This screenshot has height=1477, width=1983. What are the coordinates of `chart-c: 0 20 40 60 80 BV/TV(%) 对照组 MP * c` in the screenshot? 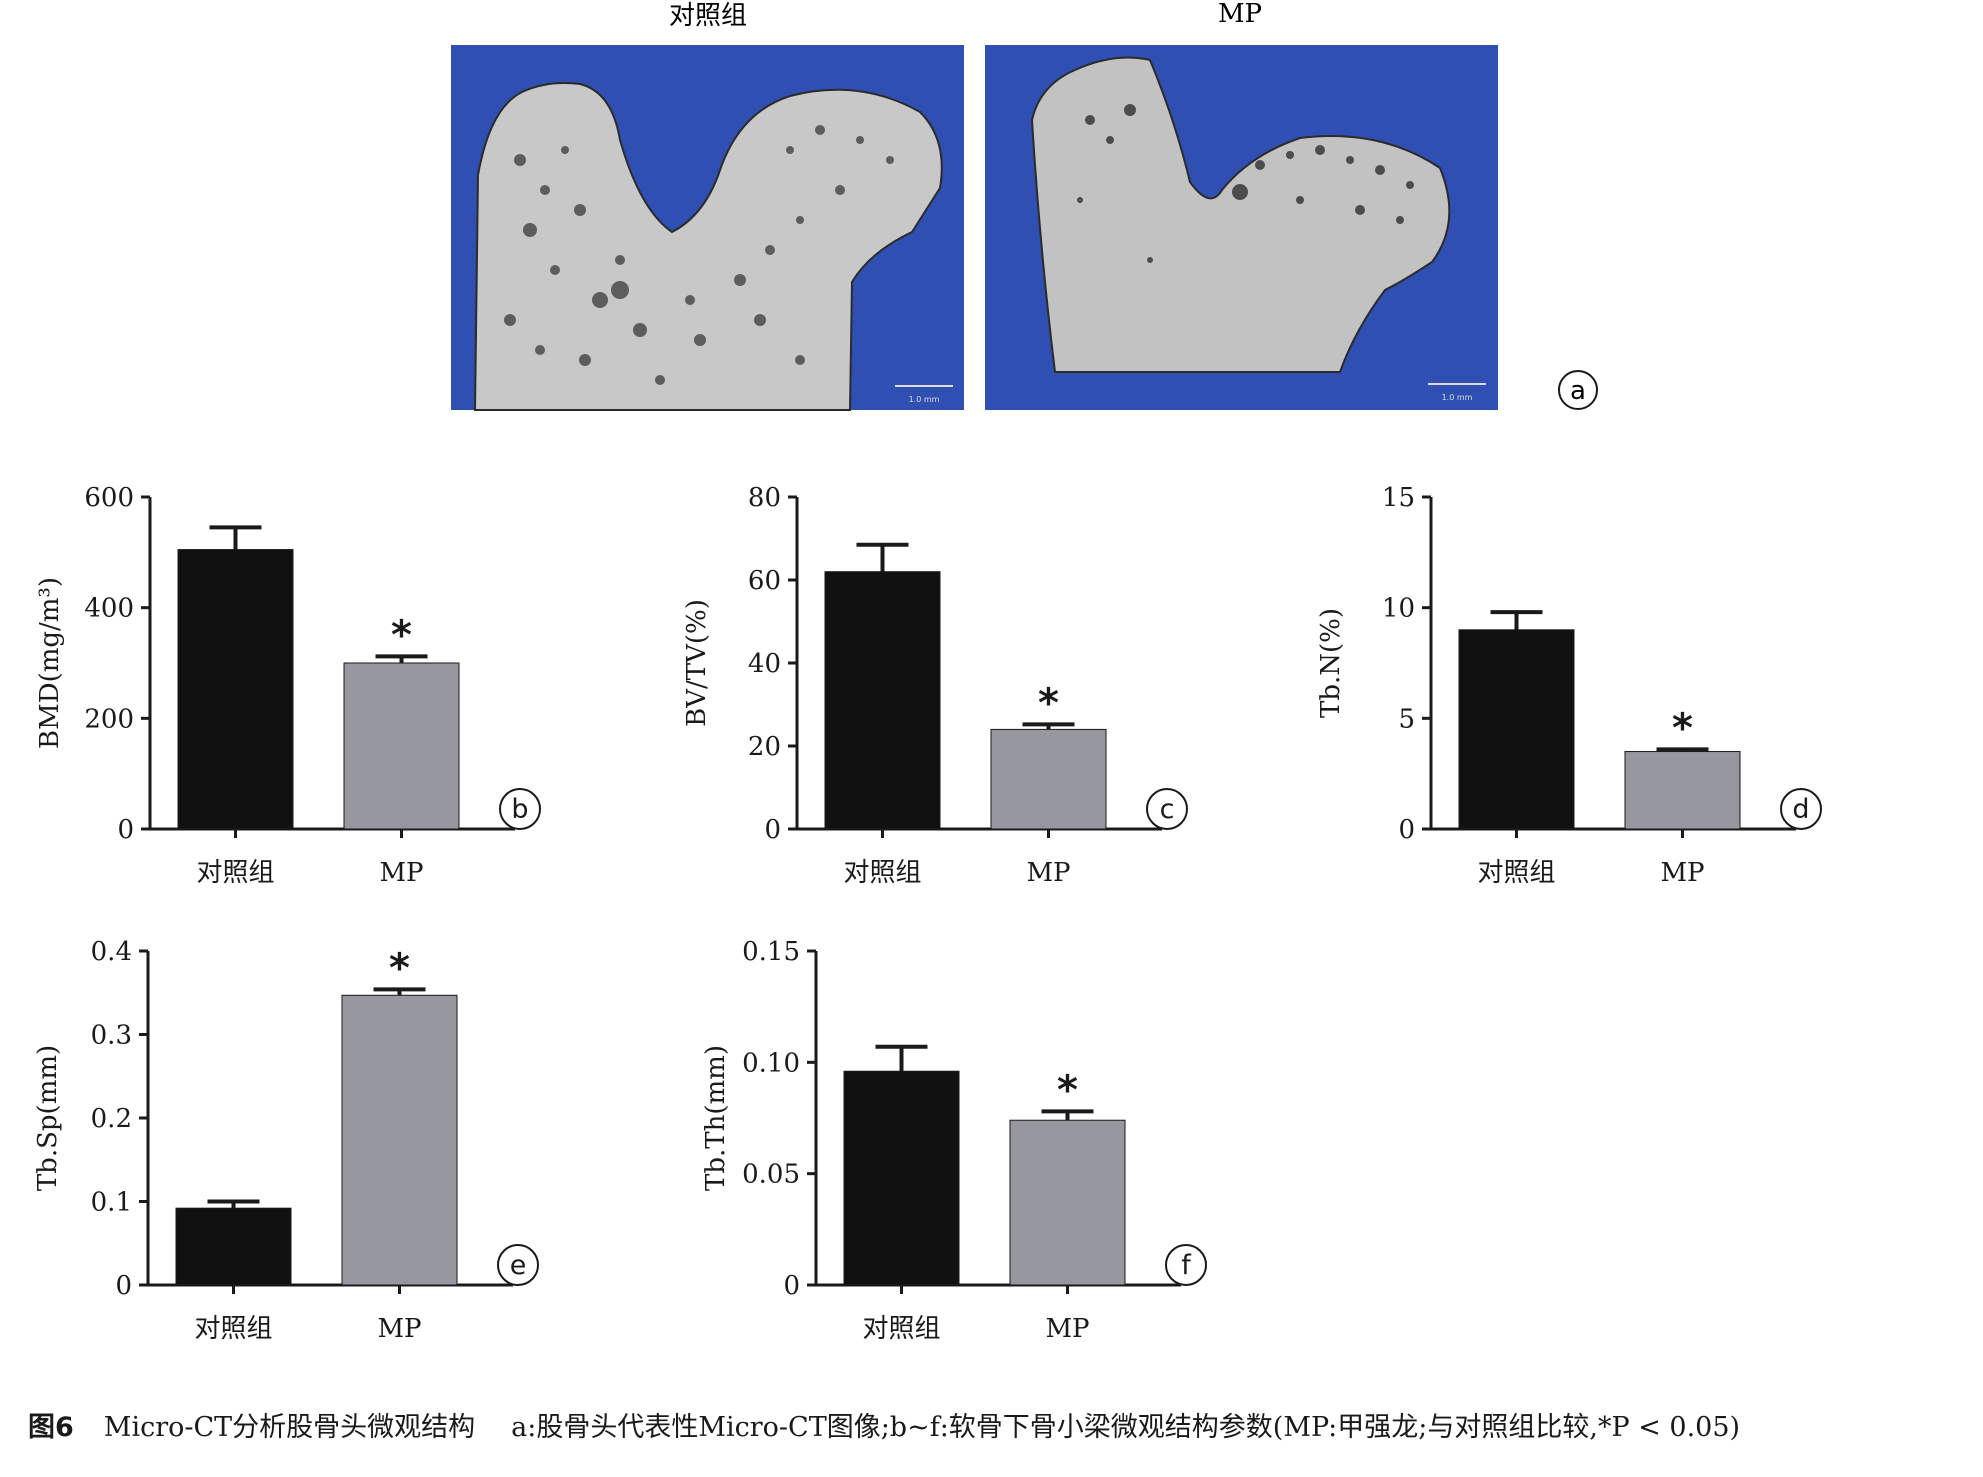 It's located at (935, 685).